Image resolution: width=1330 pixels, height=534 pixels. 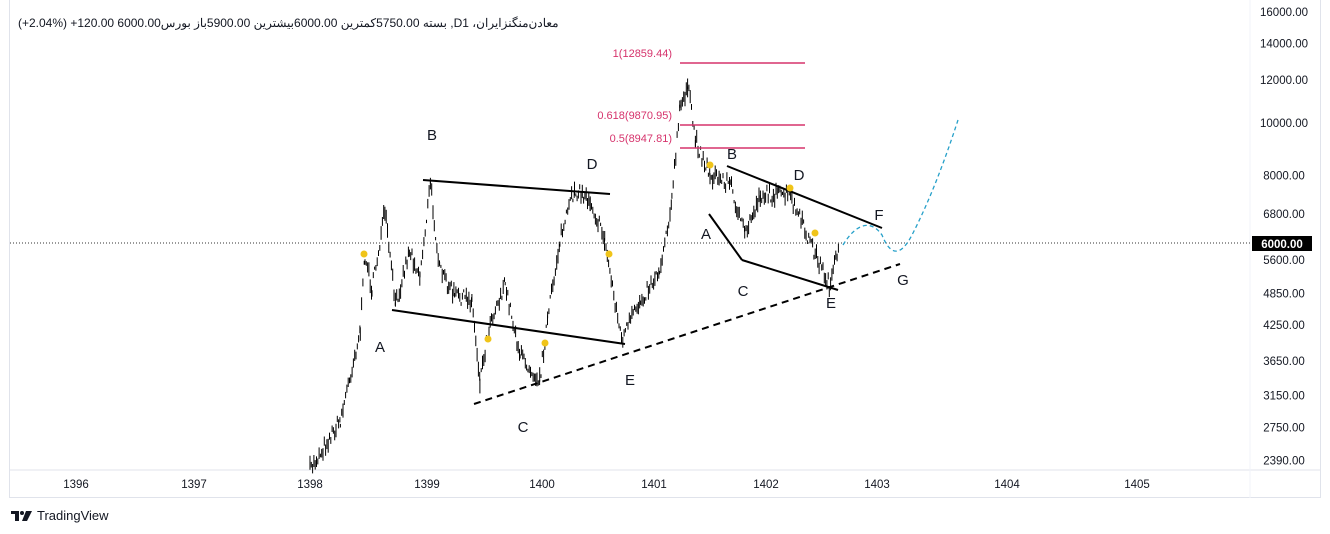 What do you see at coordinates (592, 164) in the screenshot?
I see `wave-label-d1: D` at bounding box center [592, 164].